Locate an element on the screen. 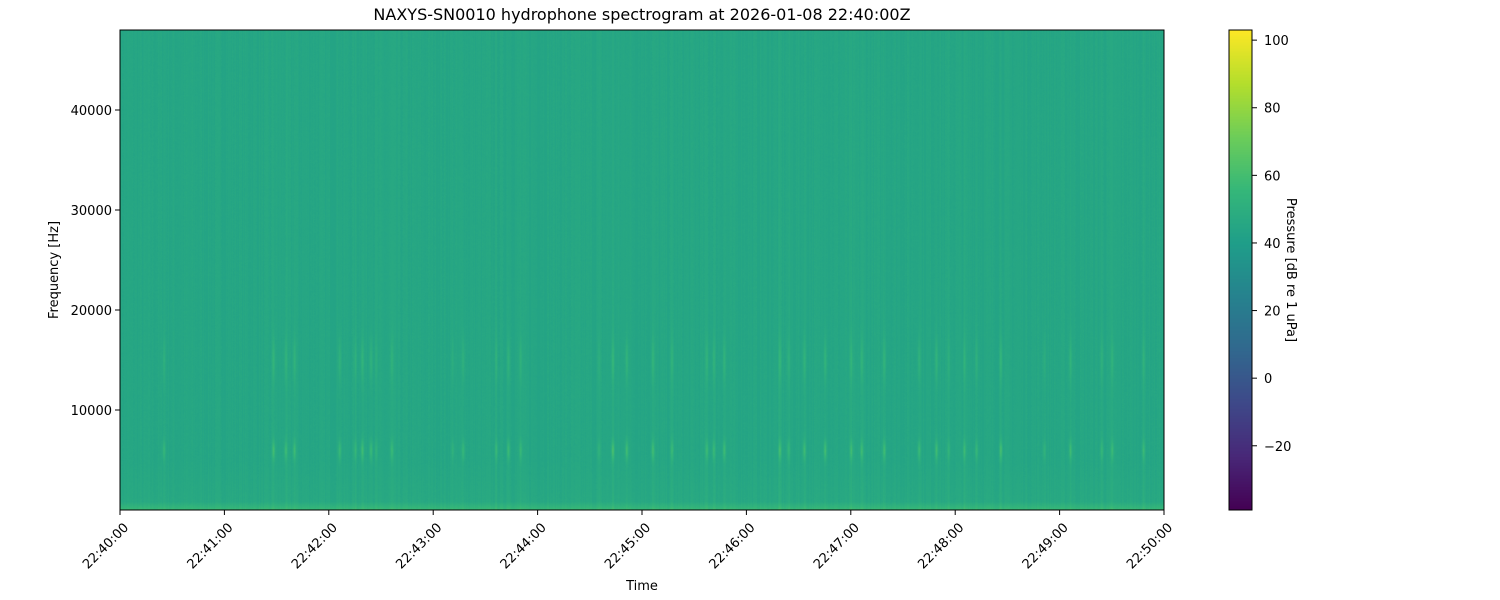  colorbar-tick-label: 40 is located at coordinates (1272, 244).